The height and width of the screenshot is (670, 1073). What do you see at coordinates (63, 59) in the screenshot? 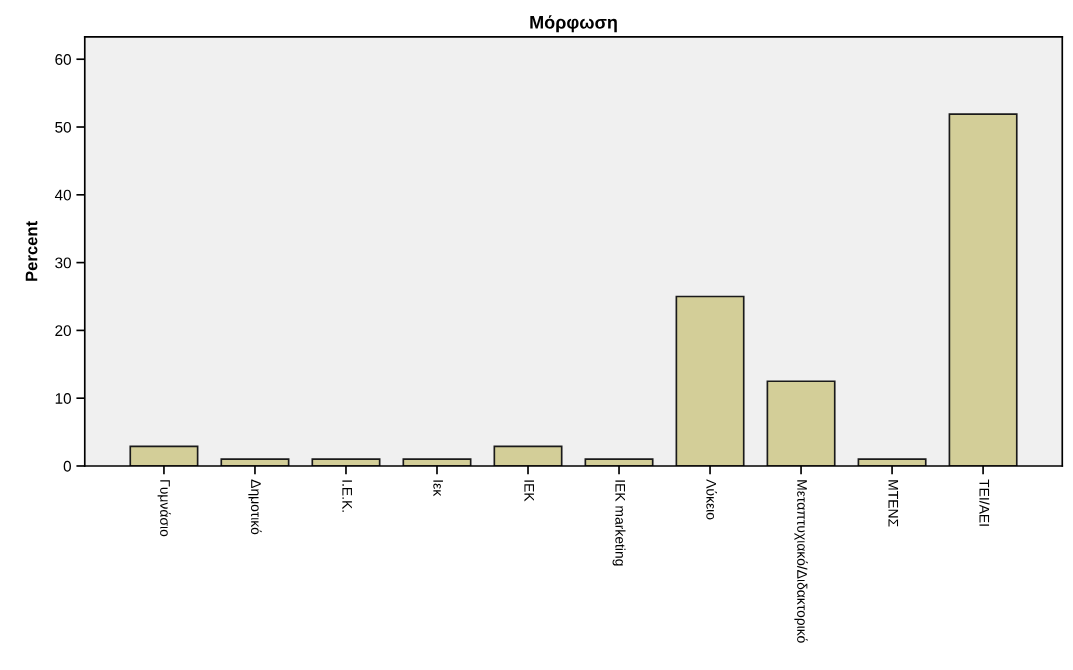
I see `y-tick-label: 60` at bounding box center [63, 59].